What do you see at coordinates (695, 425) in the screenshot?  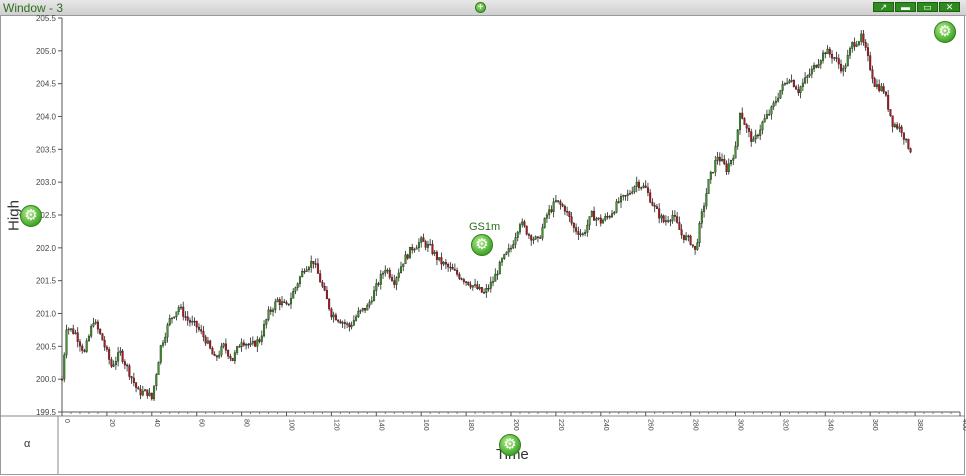 I see `x-tick-label: 280` at bounding box center [695, 425].